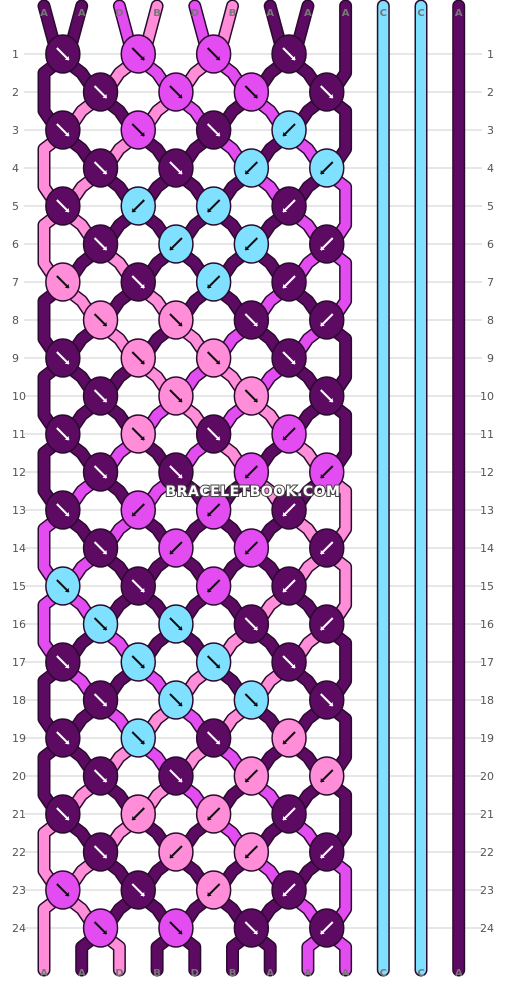  What do you see at coordinates (195, 13) in the screenshot?
I see `strand-label: D` at bounding box center [195, 13].